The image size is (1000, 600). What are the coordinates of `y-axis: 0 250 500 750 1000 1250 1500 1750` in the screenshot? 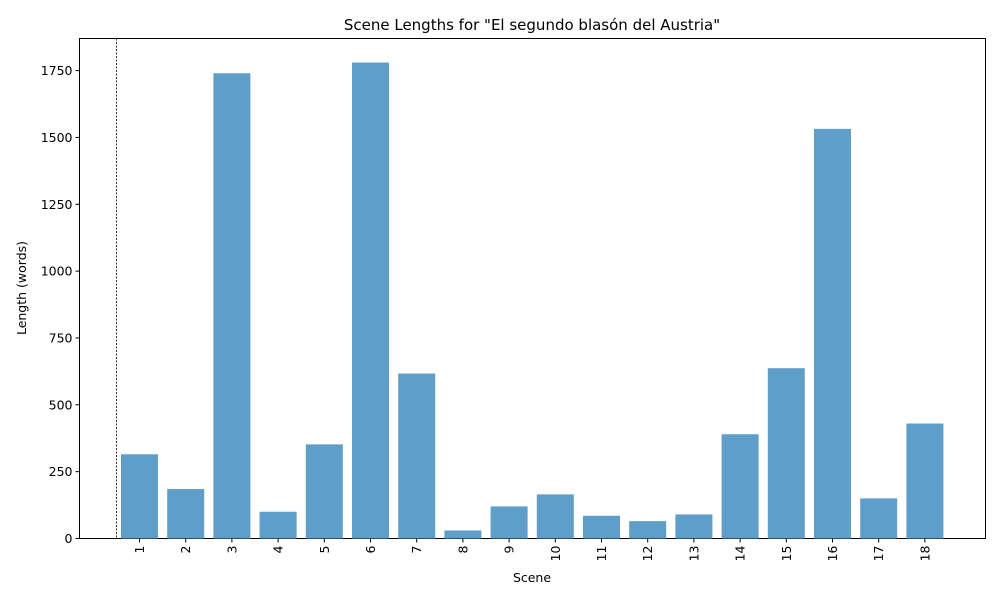 It's located at (60, 304).